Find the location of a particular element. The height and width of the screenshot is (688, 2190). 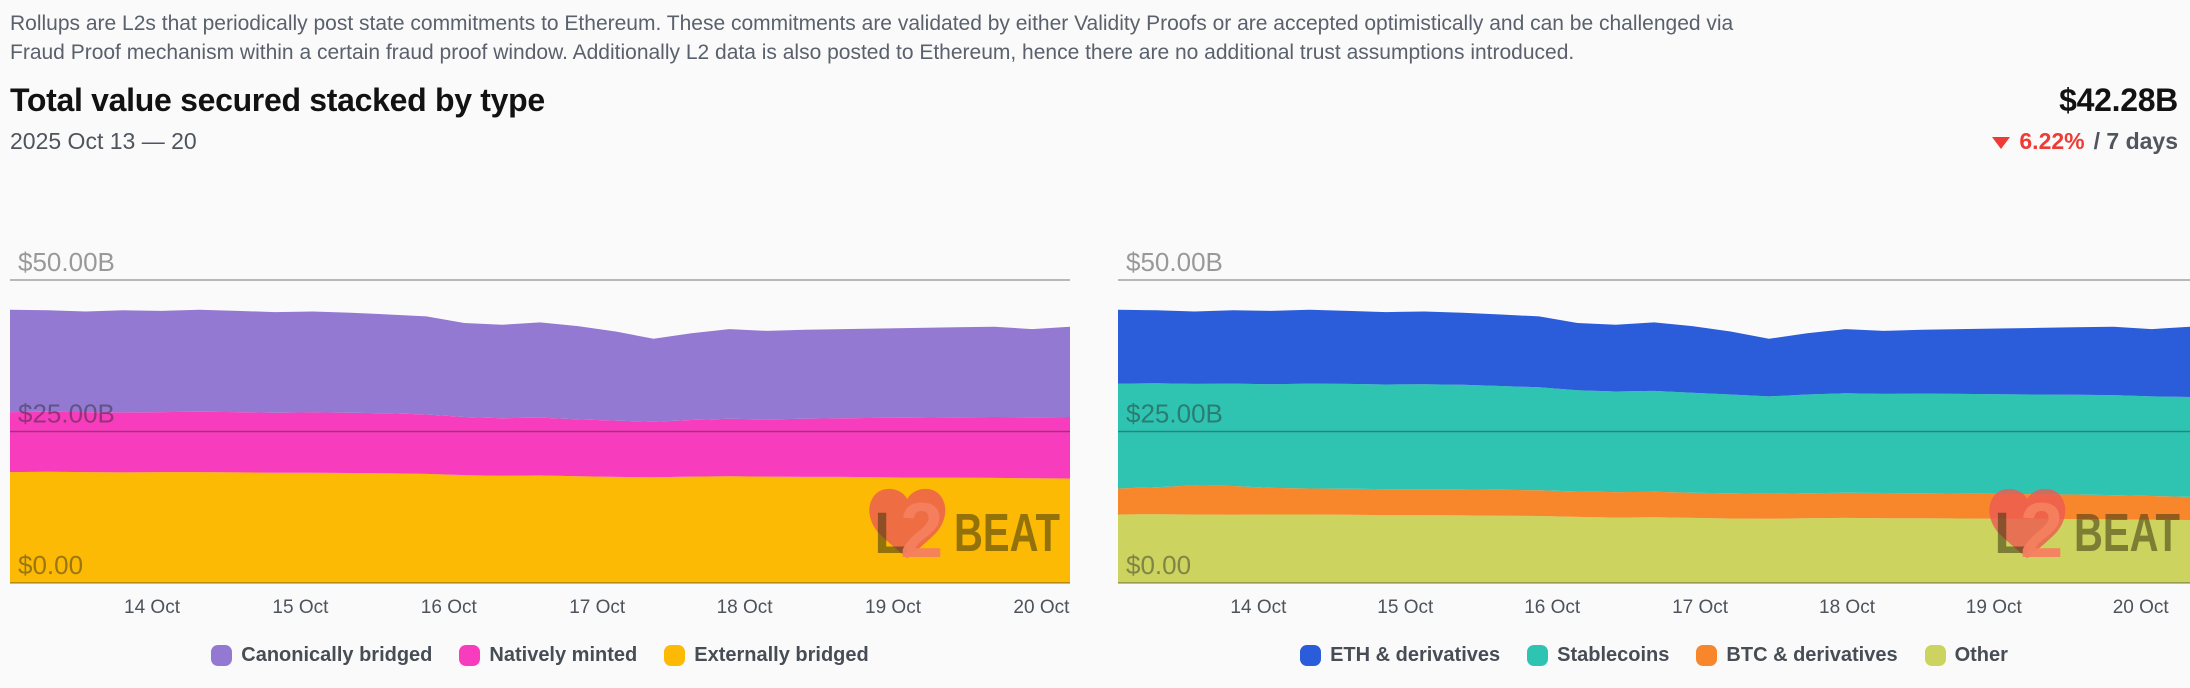

legend-item: Stablecoins is located at coordinates (1598, 655).